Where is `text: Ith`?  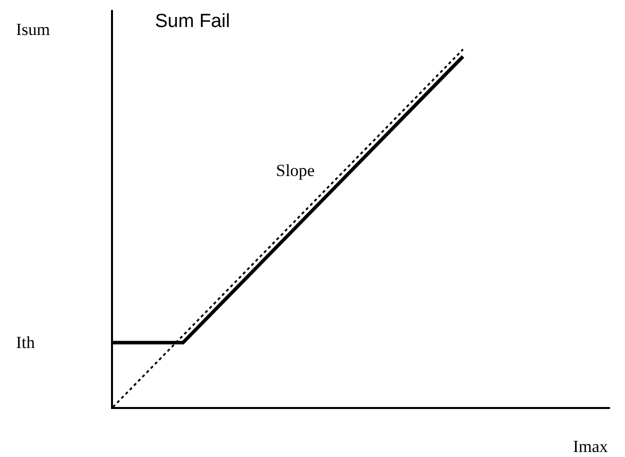
text: Ith is located at coordinates (26, 342).